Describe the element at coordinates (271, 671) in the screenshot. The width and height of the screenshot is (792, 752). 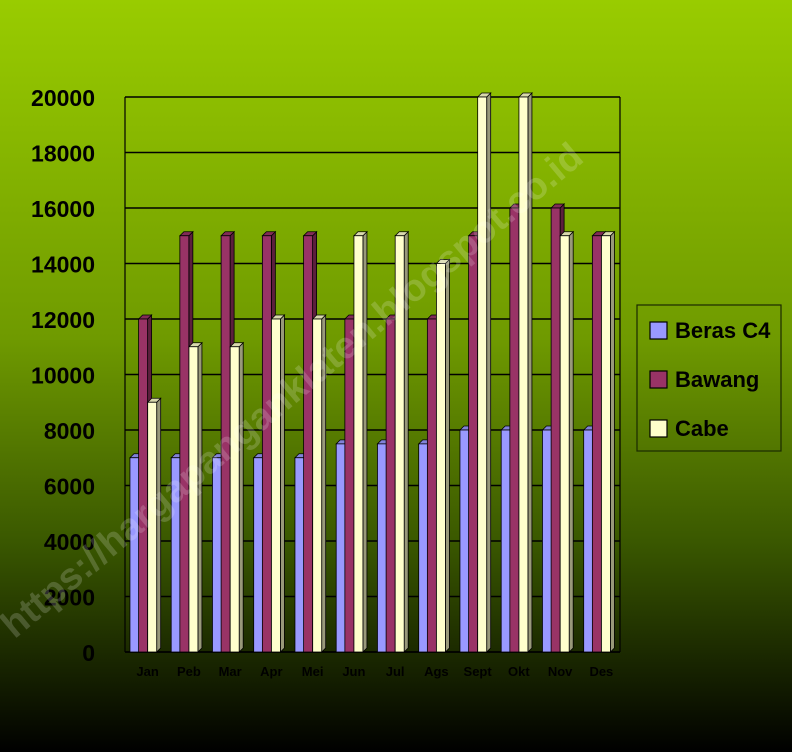
I see `x-tick-label: Apr` at that location.